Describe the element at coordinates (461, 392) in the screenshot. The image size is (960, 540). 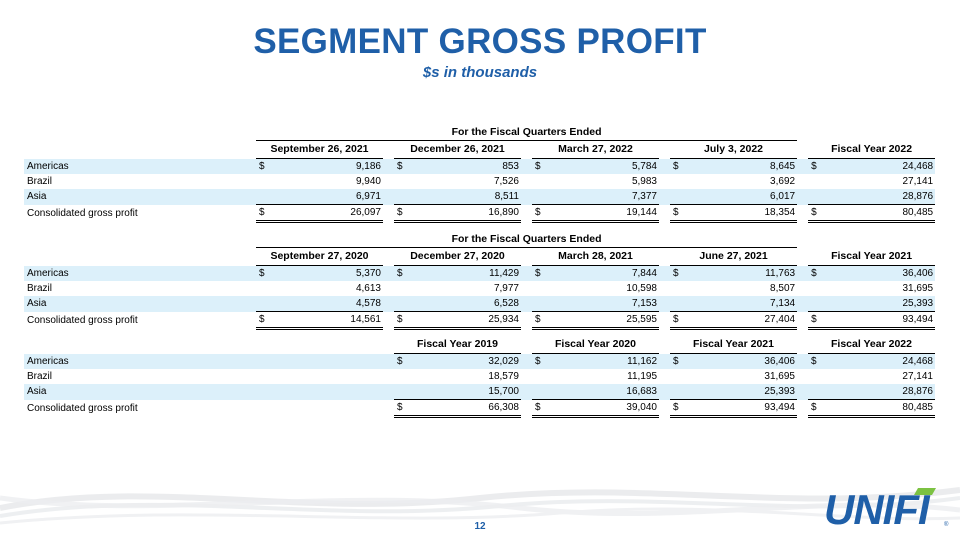
I see `cell-value: 15,700` at that location.